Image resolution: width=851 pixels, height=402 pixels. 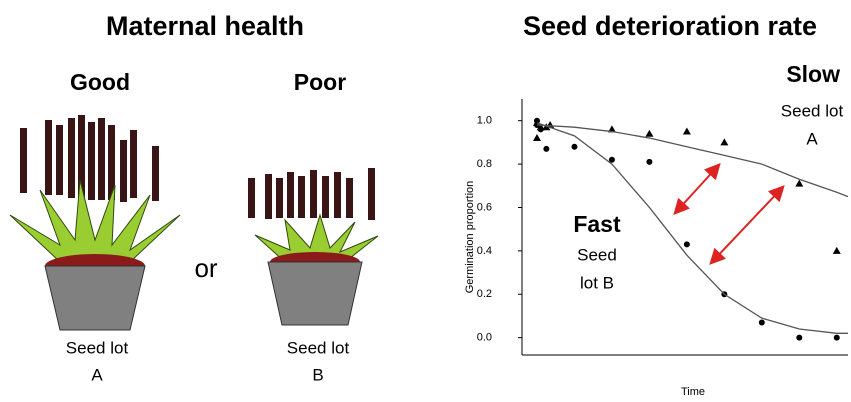 I want to click on annotation: A, so click(x=812, y=138).